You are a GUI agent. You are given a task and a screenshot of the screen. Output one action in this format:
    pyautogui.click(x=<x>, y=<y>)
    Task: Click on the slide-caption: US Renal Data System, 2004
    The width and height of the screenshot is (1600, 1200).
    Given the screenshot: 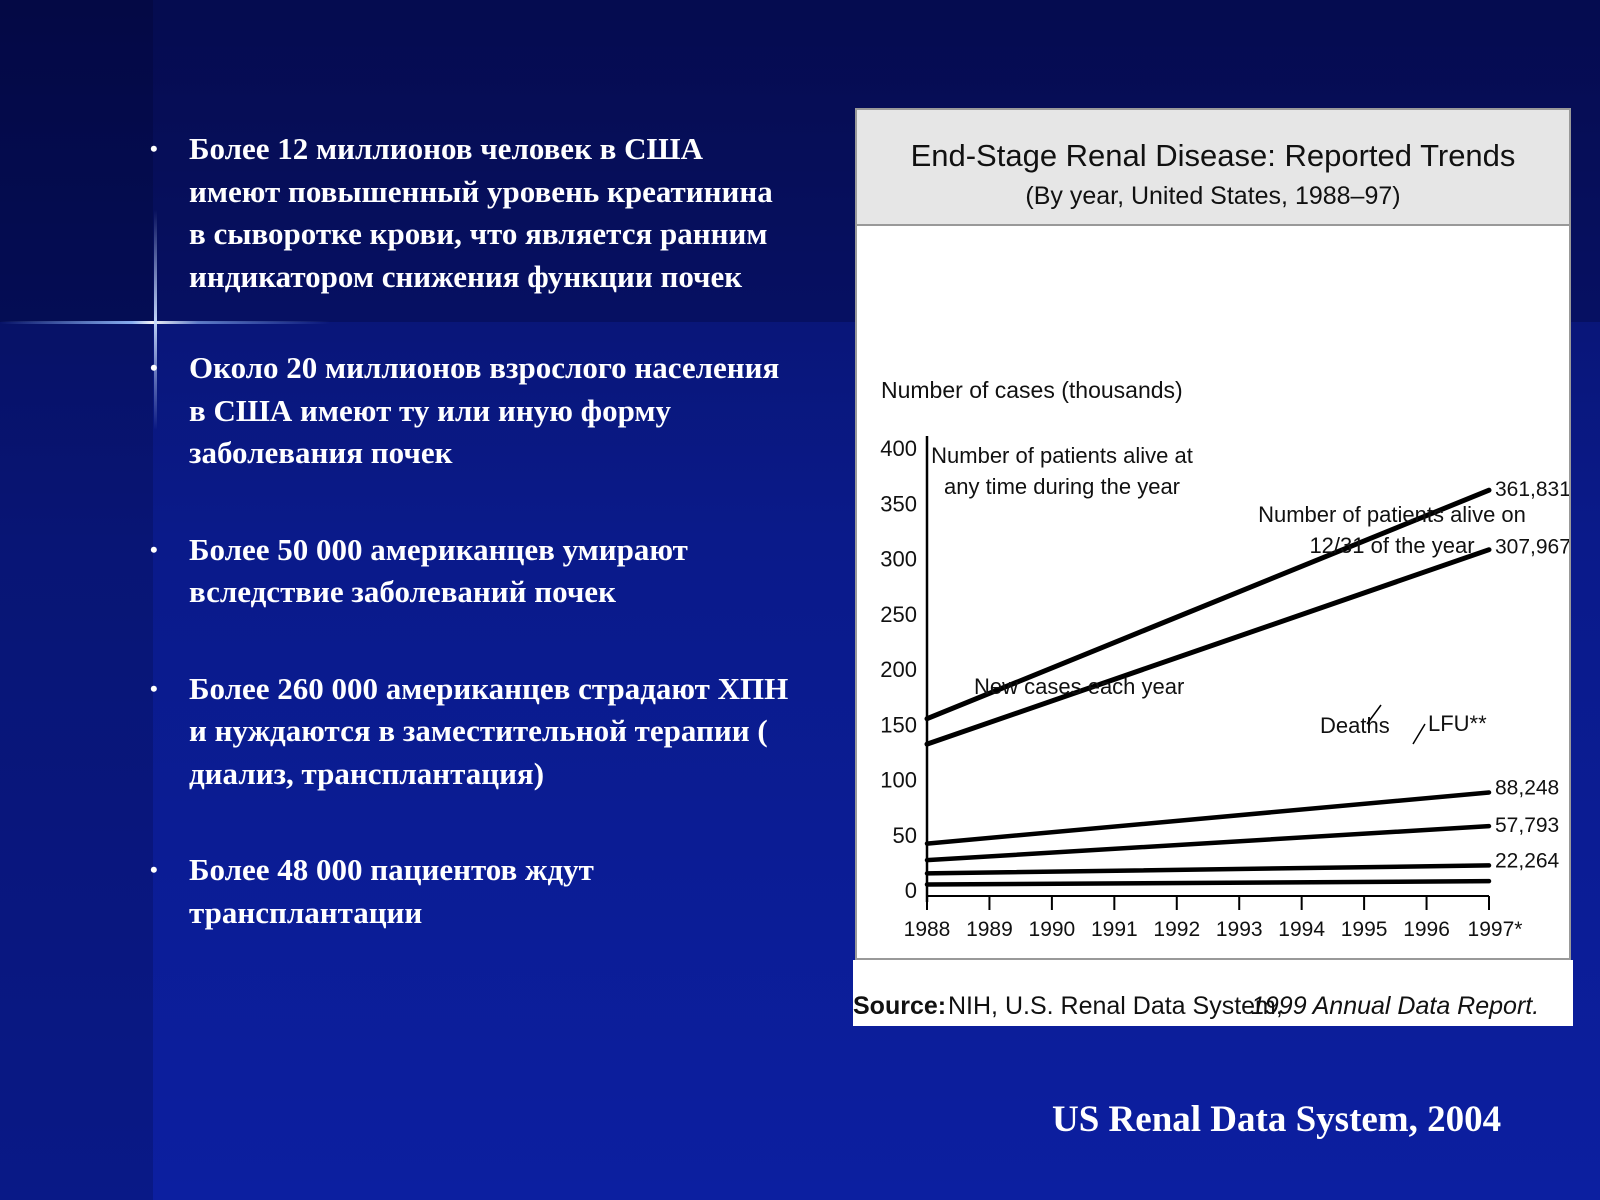 What is the action you would take?
    pyautogui.click(x=1277, y=1119)
    